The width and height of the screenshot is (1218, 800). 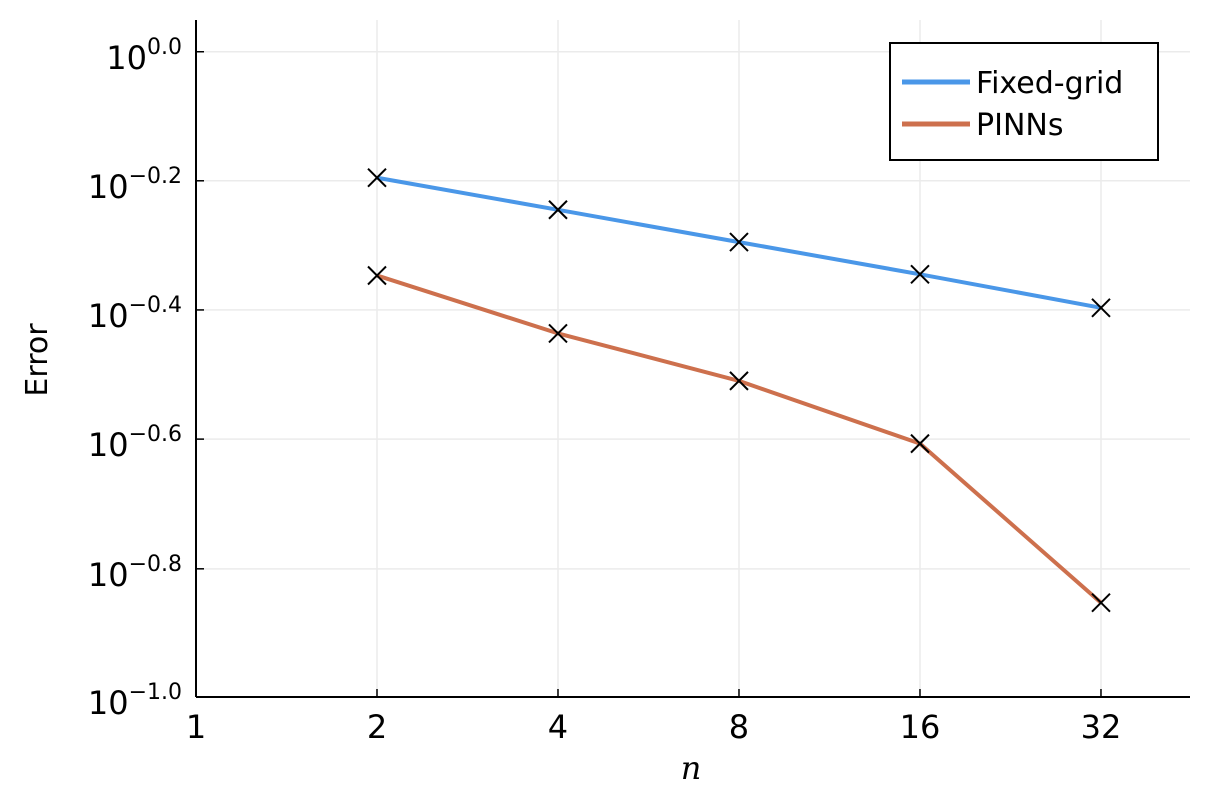 I want to click on x-ticks: 1 2 4 8 16 32, so click(x=654, y=717).